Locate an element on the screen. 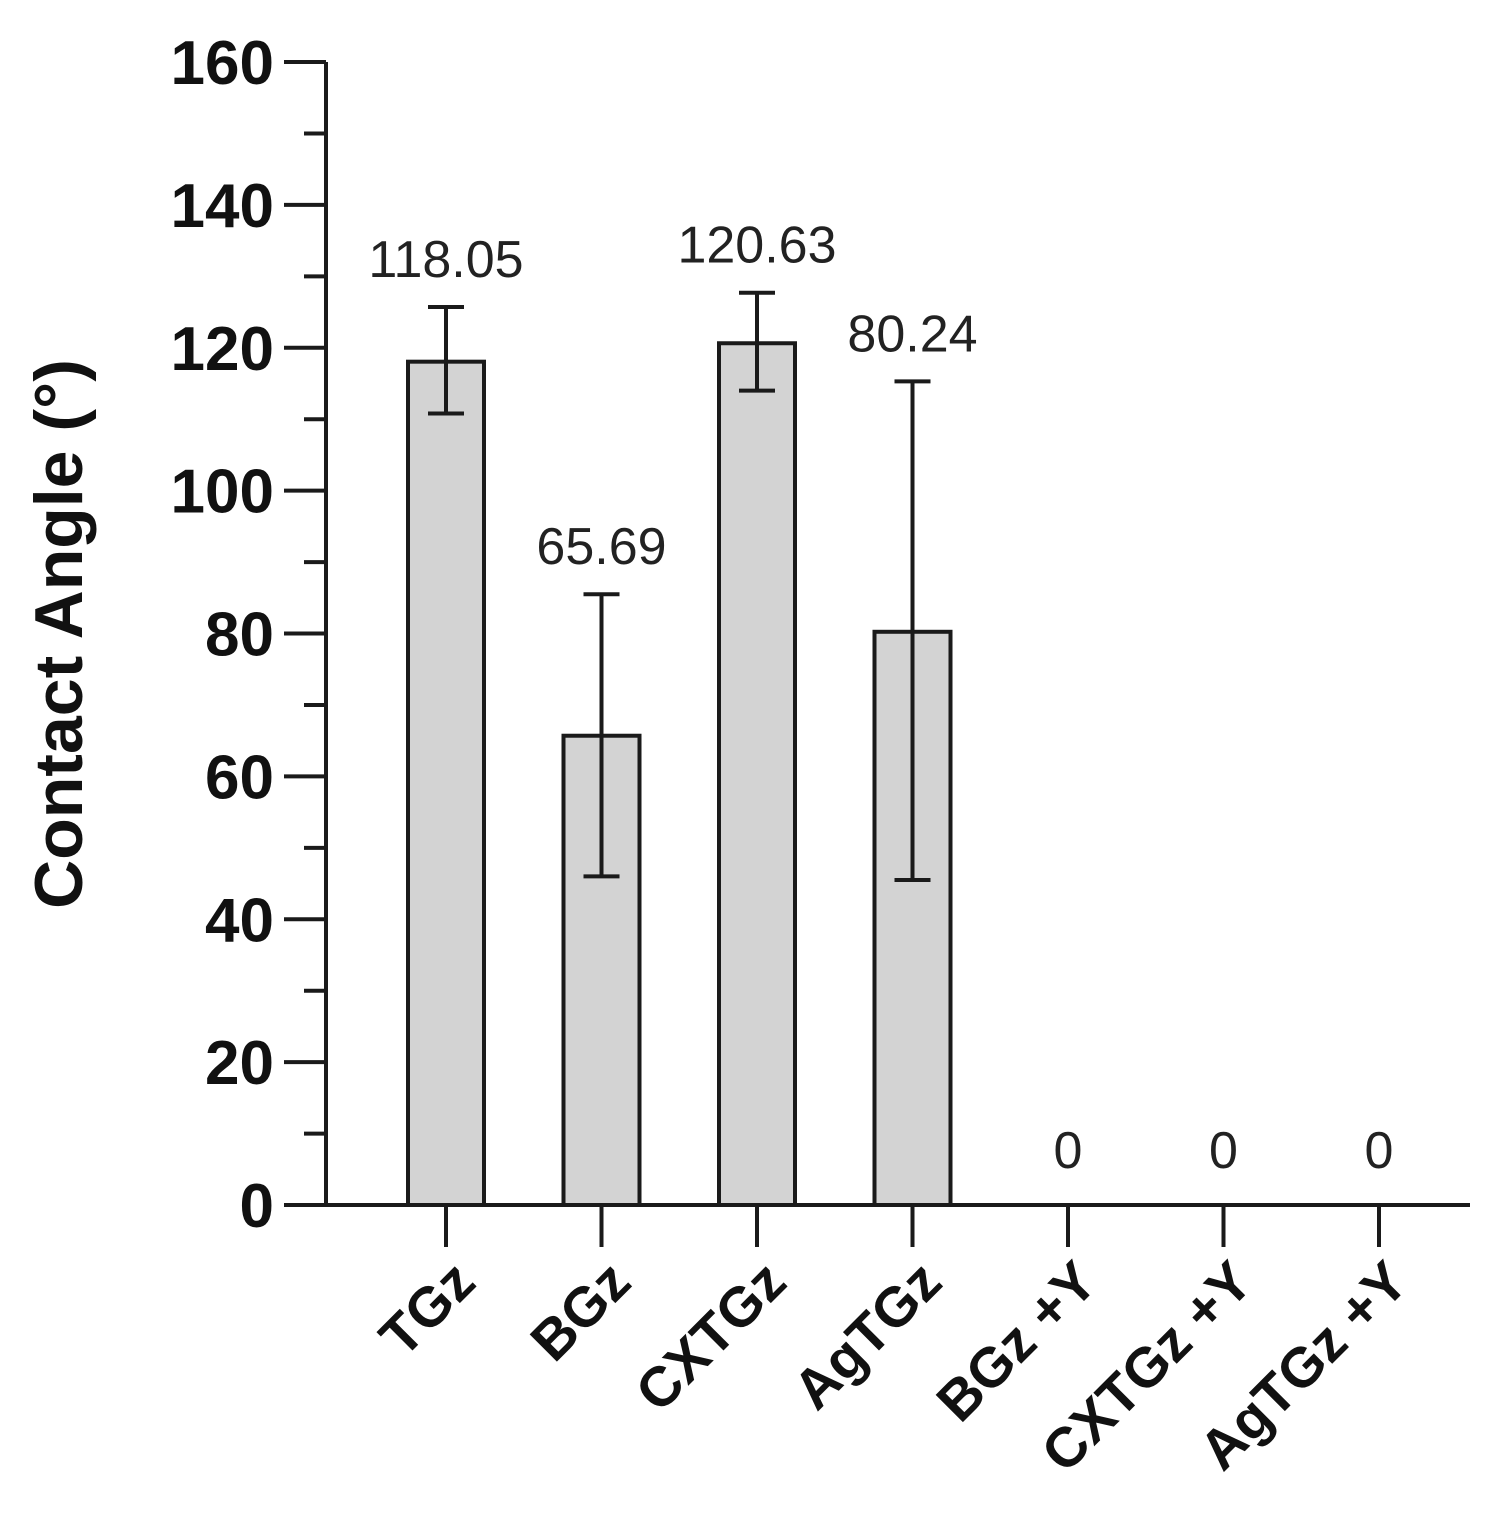  y-tick-label: 100 is located at coordinates (222, 492).